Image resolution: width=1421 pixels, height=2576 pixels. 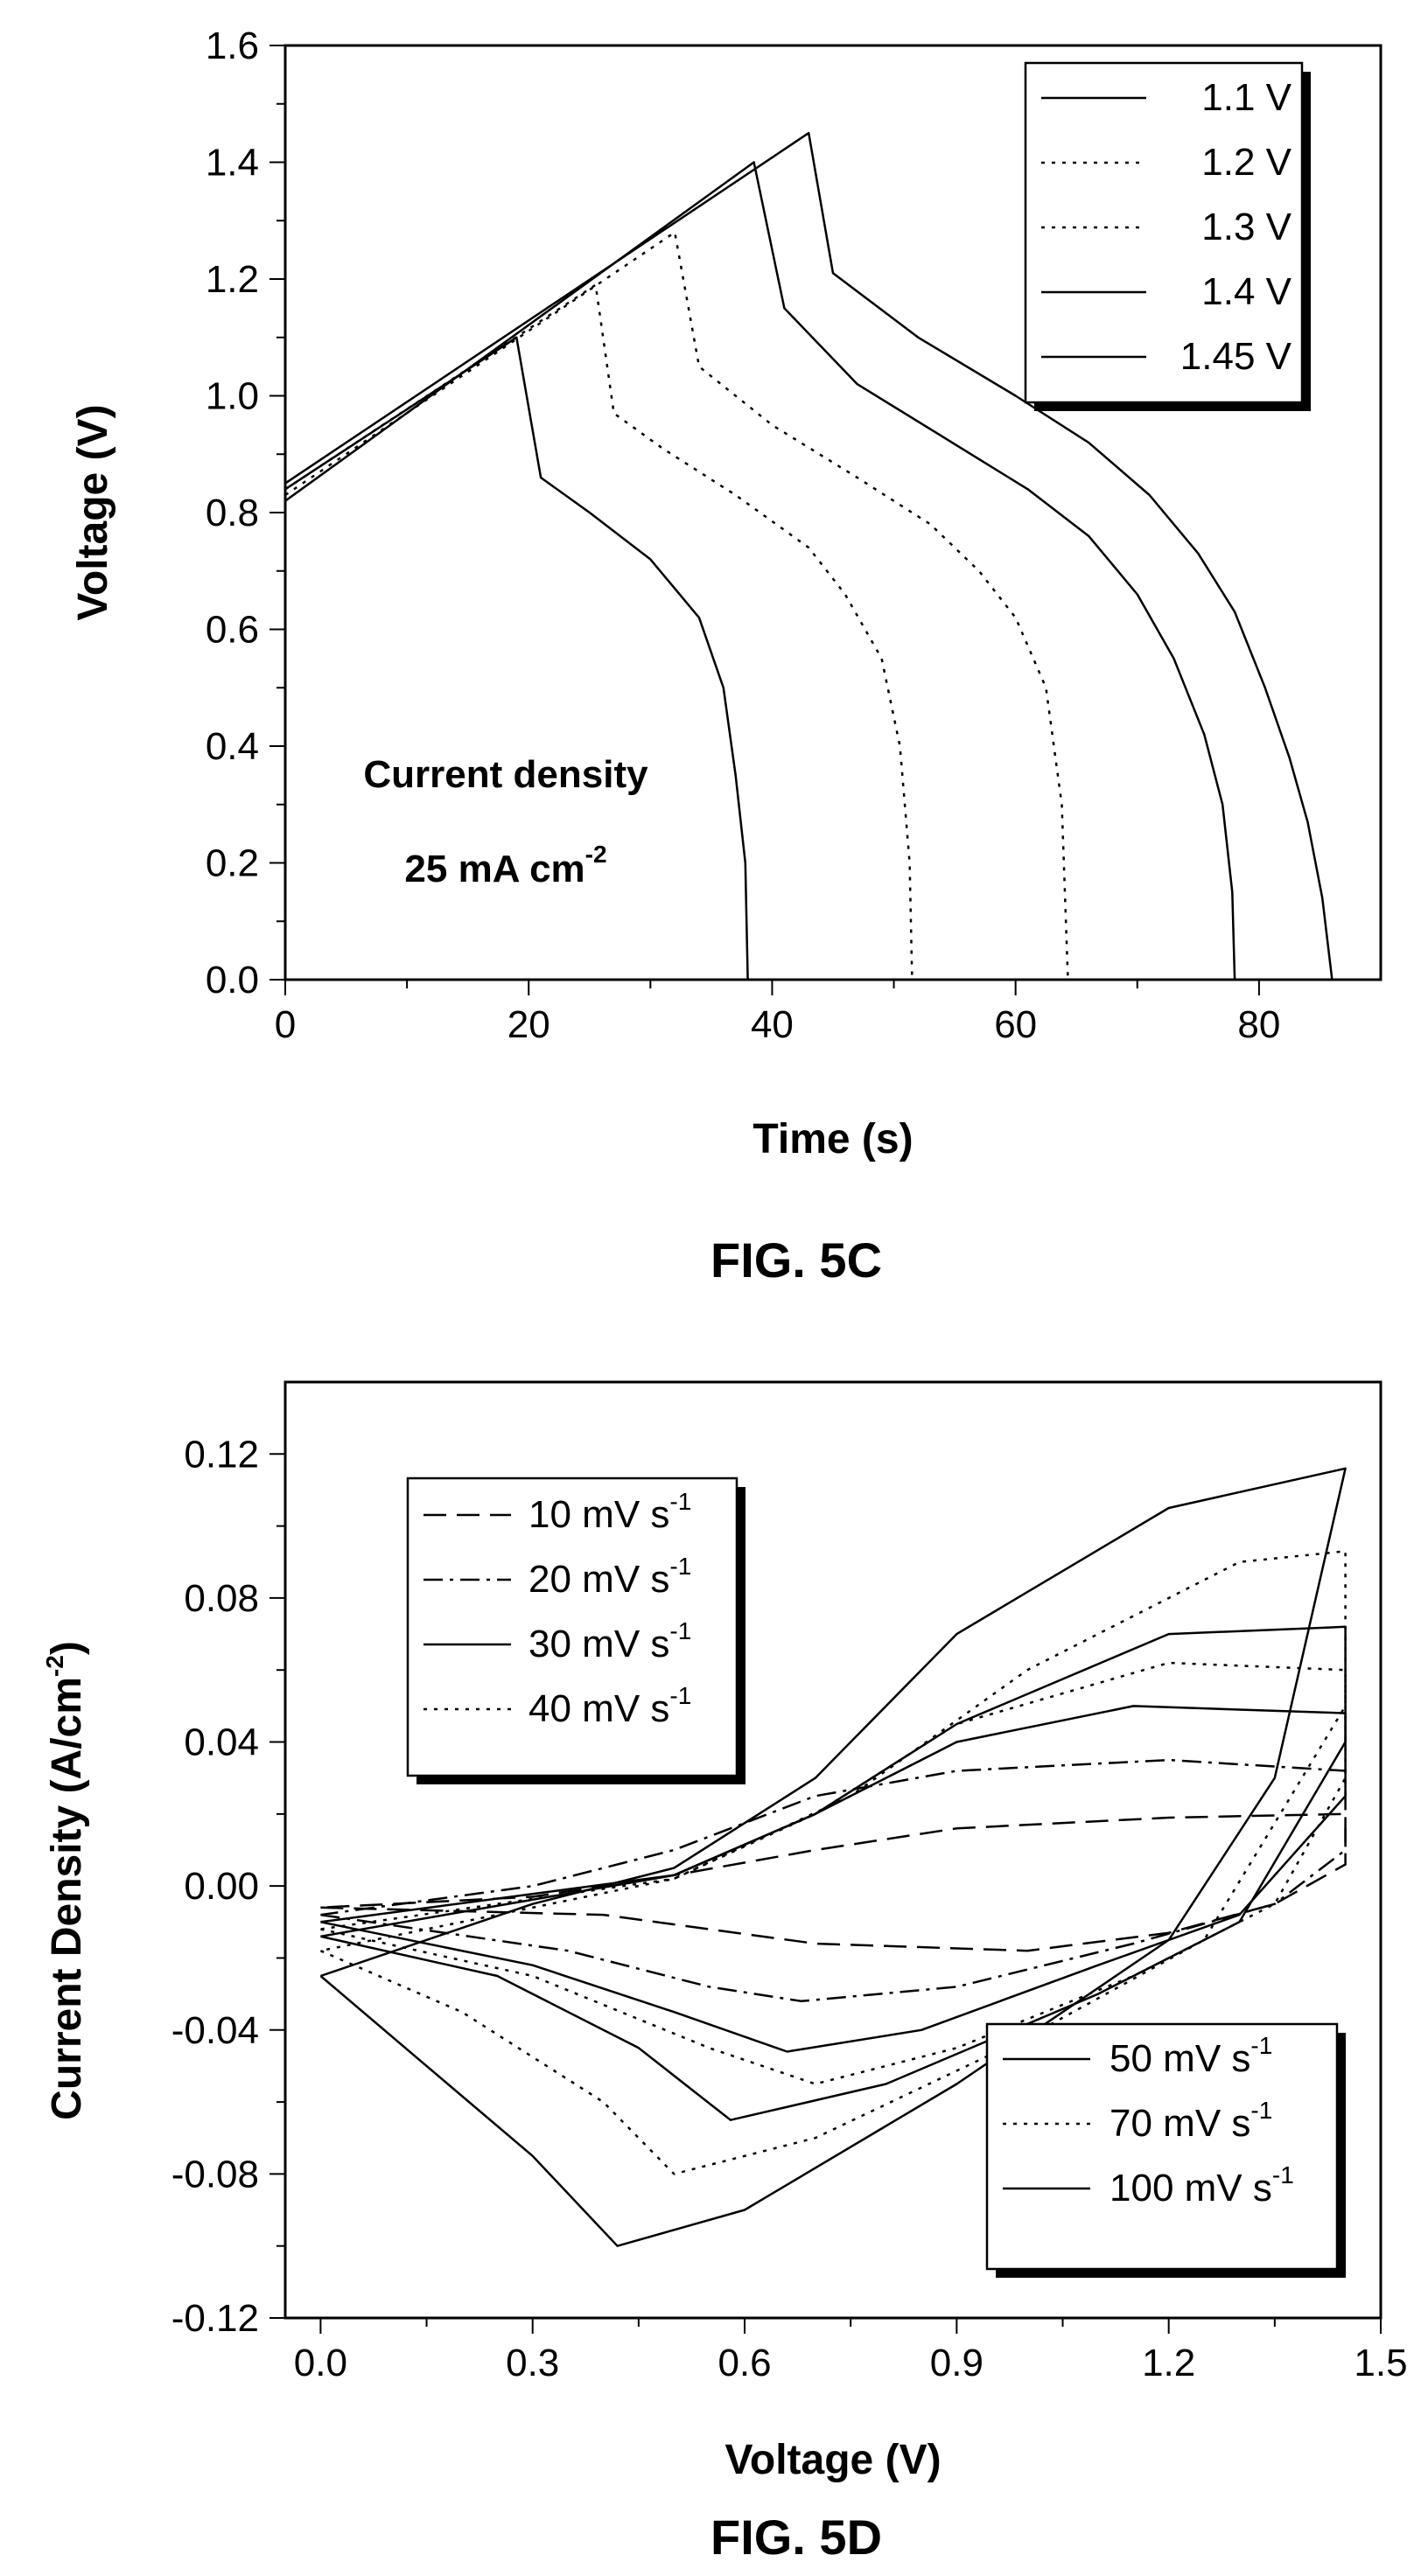 What do you see at coordinates (232, 863) in the screenshot?
I see `y-tick-label: 0.2` at bounding box center [232, 863].